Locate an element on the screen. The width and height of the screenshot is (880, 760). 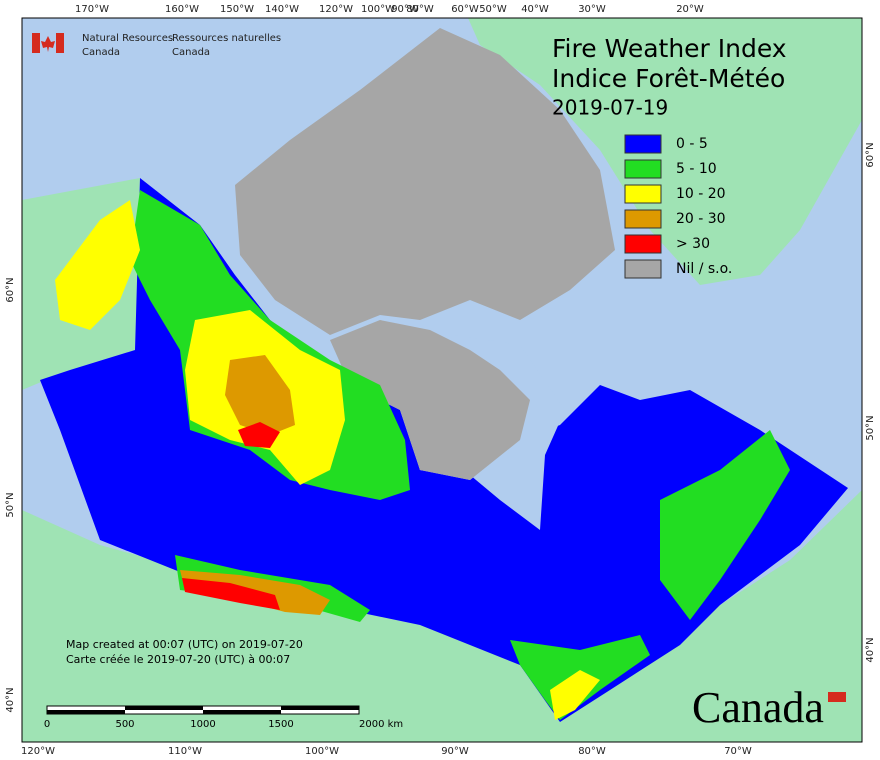
legend-label: 10 - 20 is located at coordinates (701, 194).